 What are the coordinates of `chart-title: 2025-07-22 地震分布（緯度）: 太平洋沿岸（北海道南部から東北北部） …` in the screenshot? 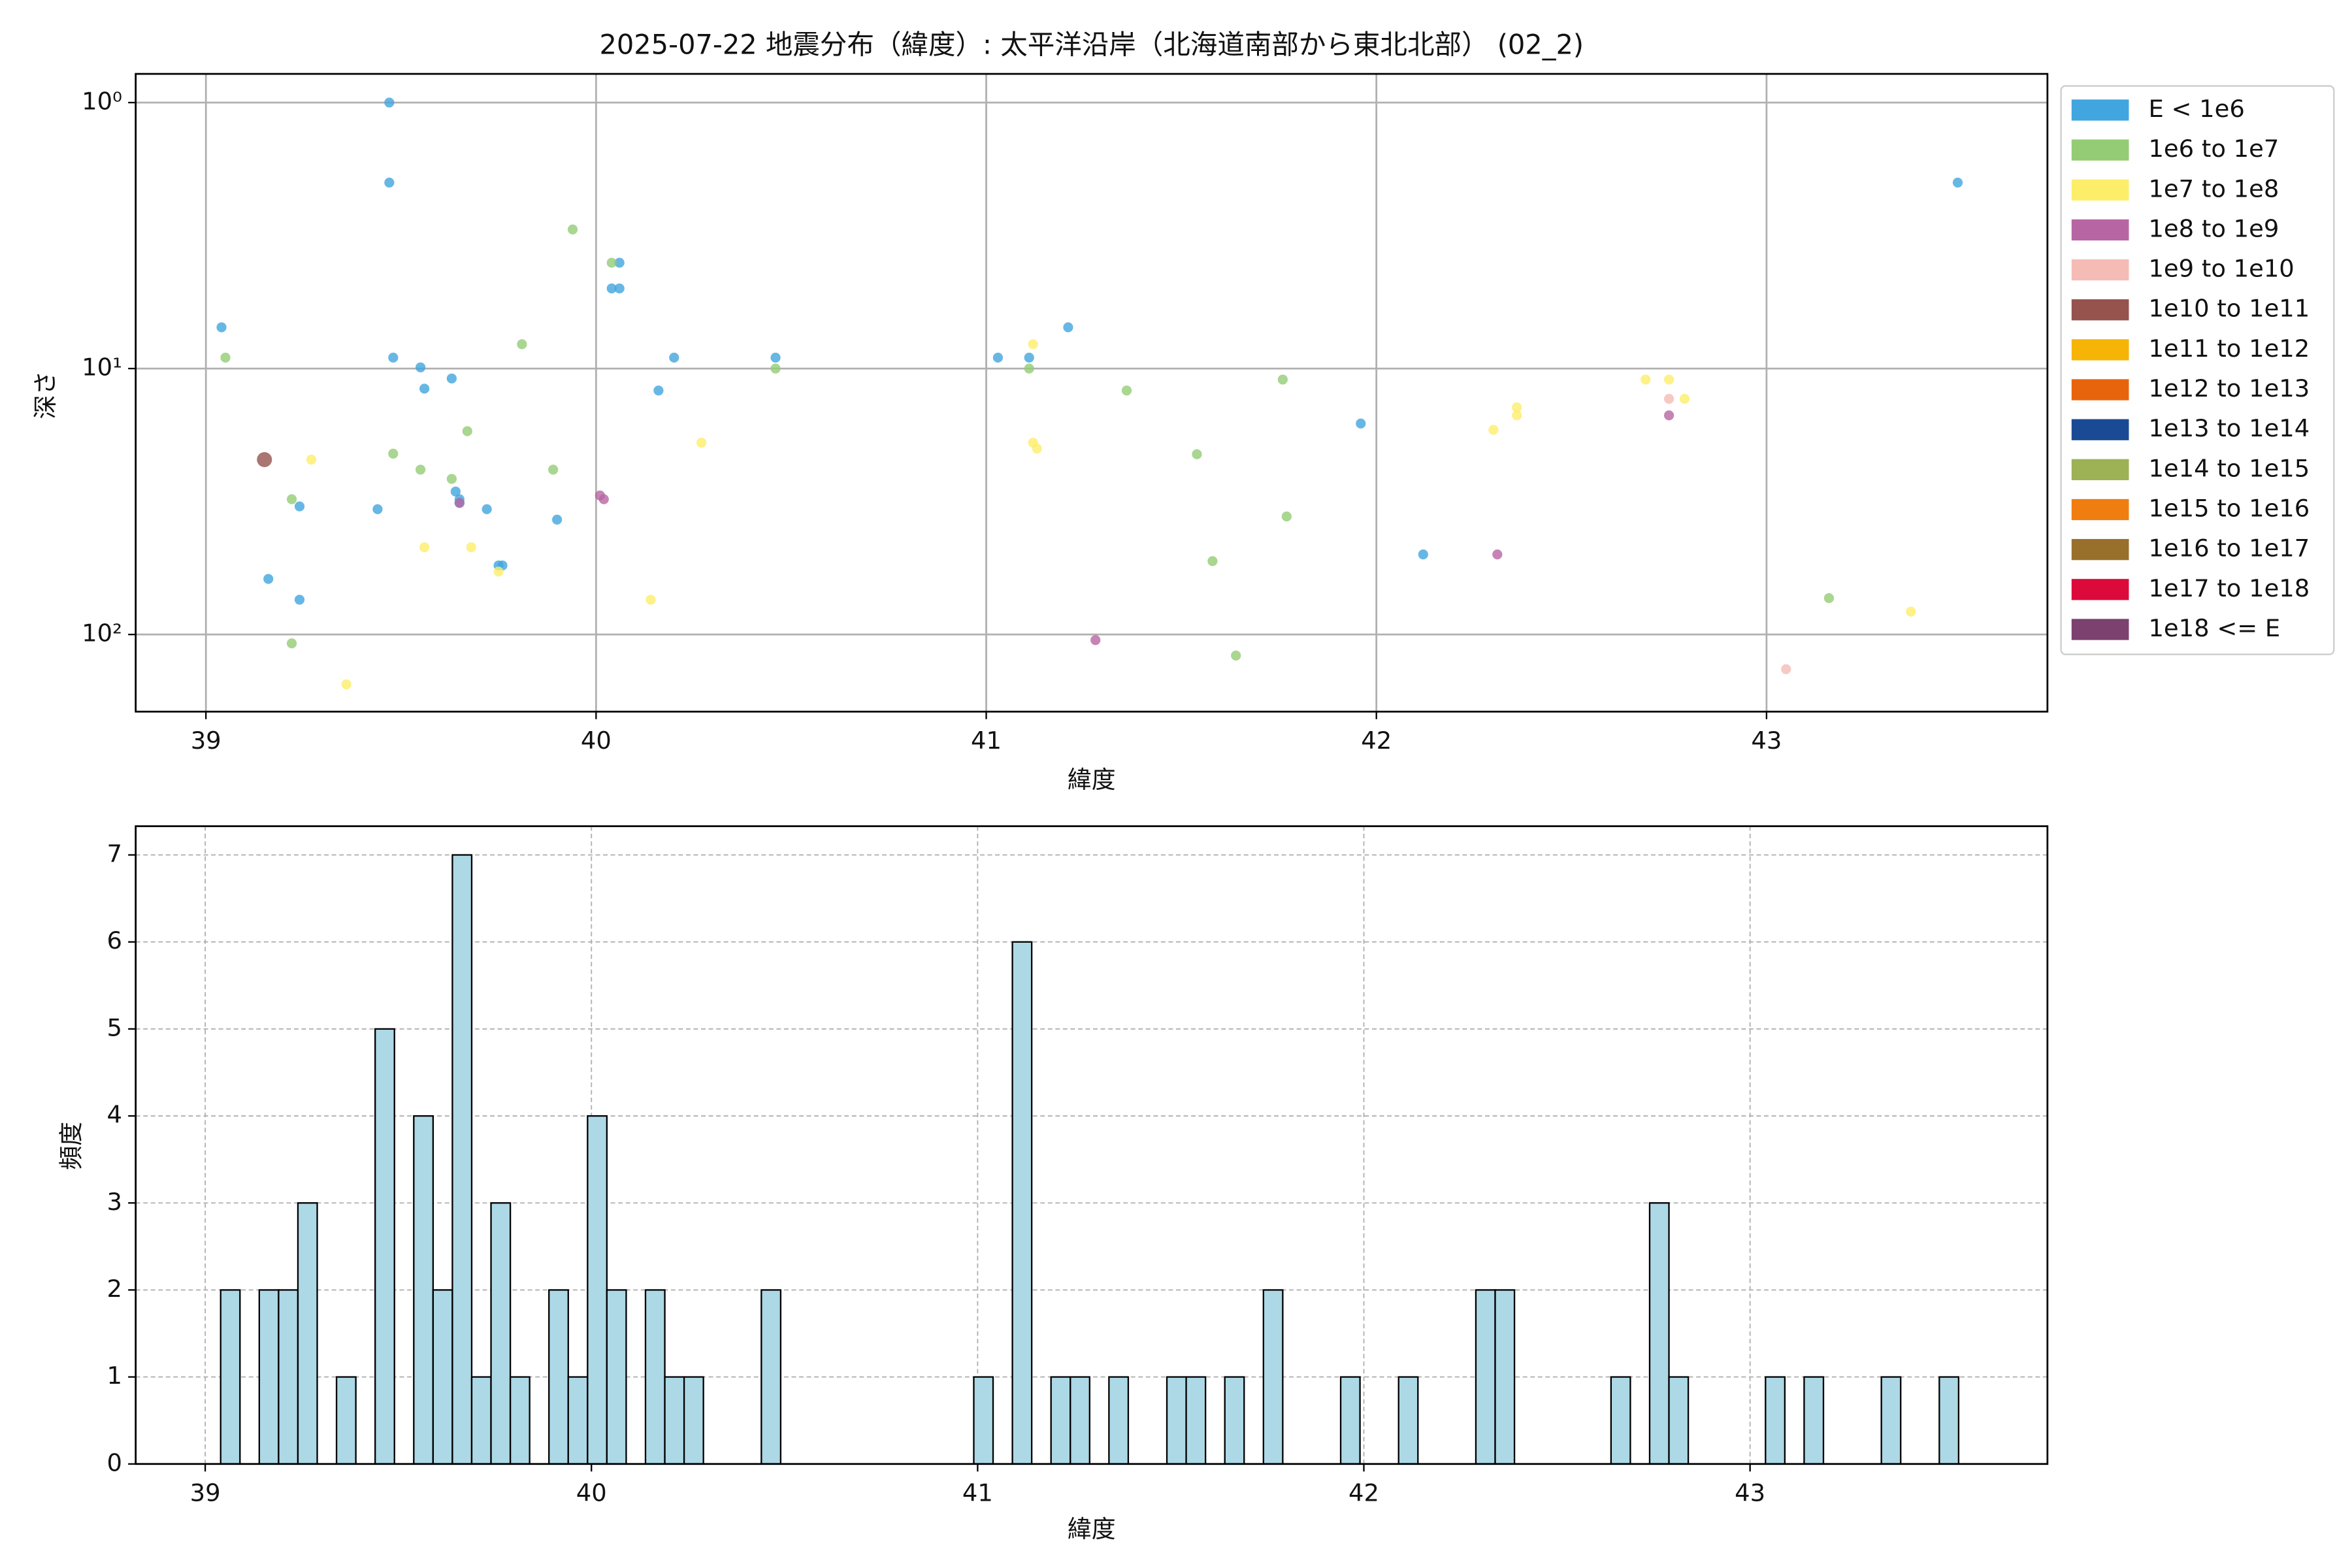 It's located at (1091, 45).